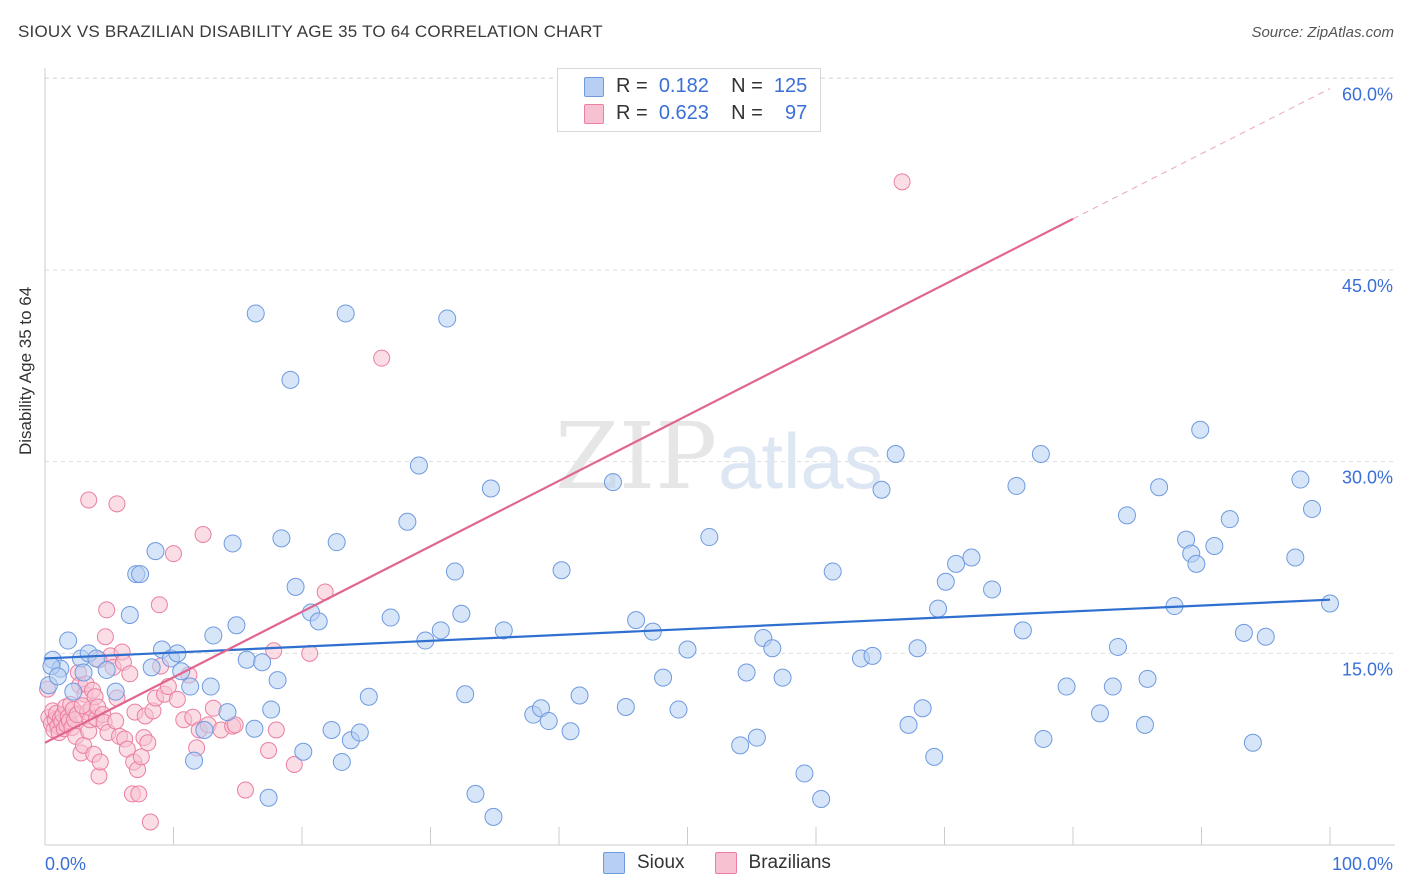  What do you see at coordinates (683, 113) in the screenshot?
I see `brazilians-r-value: 0.623` at bounding box center [683, 113].